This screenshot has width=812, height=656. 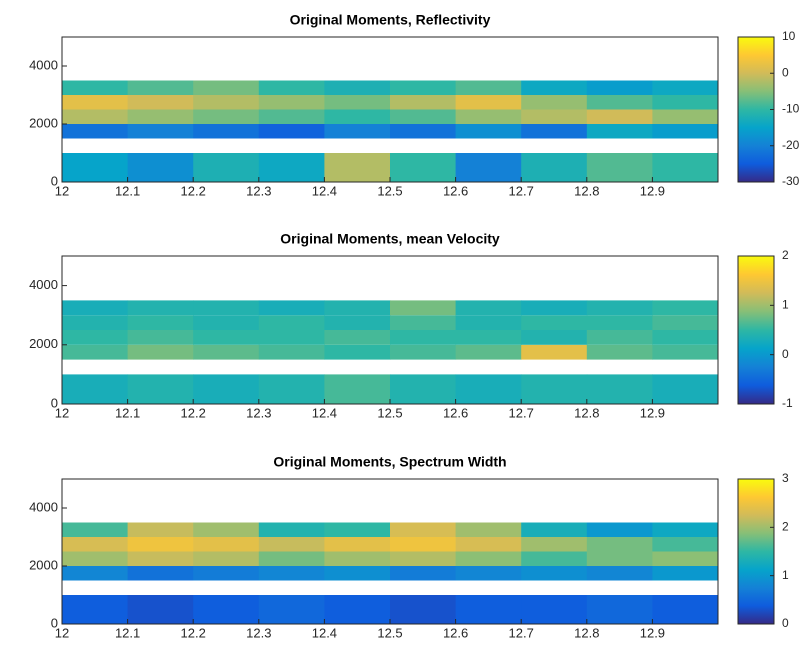 I want to click on colorbar-tick-label: 3, so click(x=785, y=478).